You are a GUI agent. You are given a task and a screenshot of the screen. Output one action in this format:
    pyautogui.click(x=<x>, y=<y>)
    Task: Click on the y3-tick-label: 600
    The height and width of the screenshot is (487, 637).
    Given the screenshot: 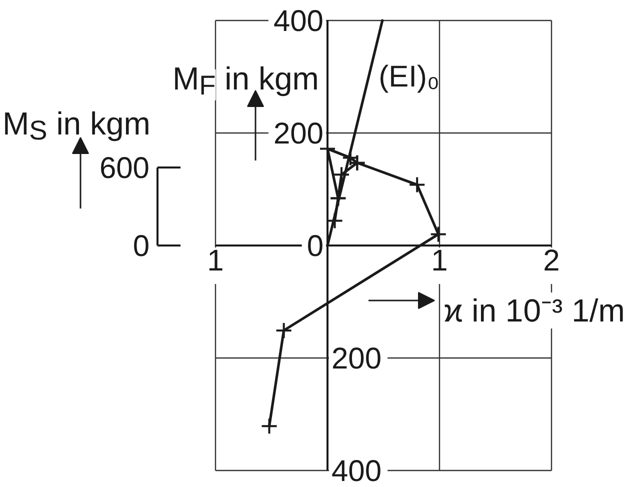 What is the action you would take?
    pyautogui.click(x=124, y=168)
    